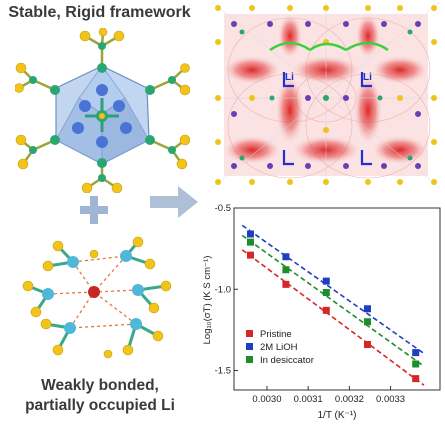 The width and height of the screenshot is (445, 428). Describe the element at coordinates (289, 77) in the screenshot. I see `li-label-left: Li` at that location.